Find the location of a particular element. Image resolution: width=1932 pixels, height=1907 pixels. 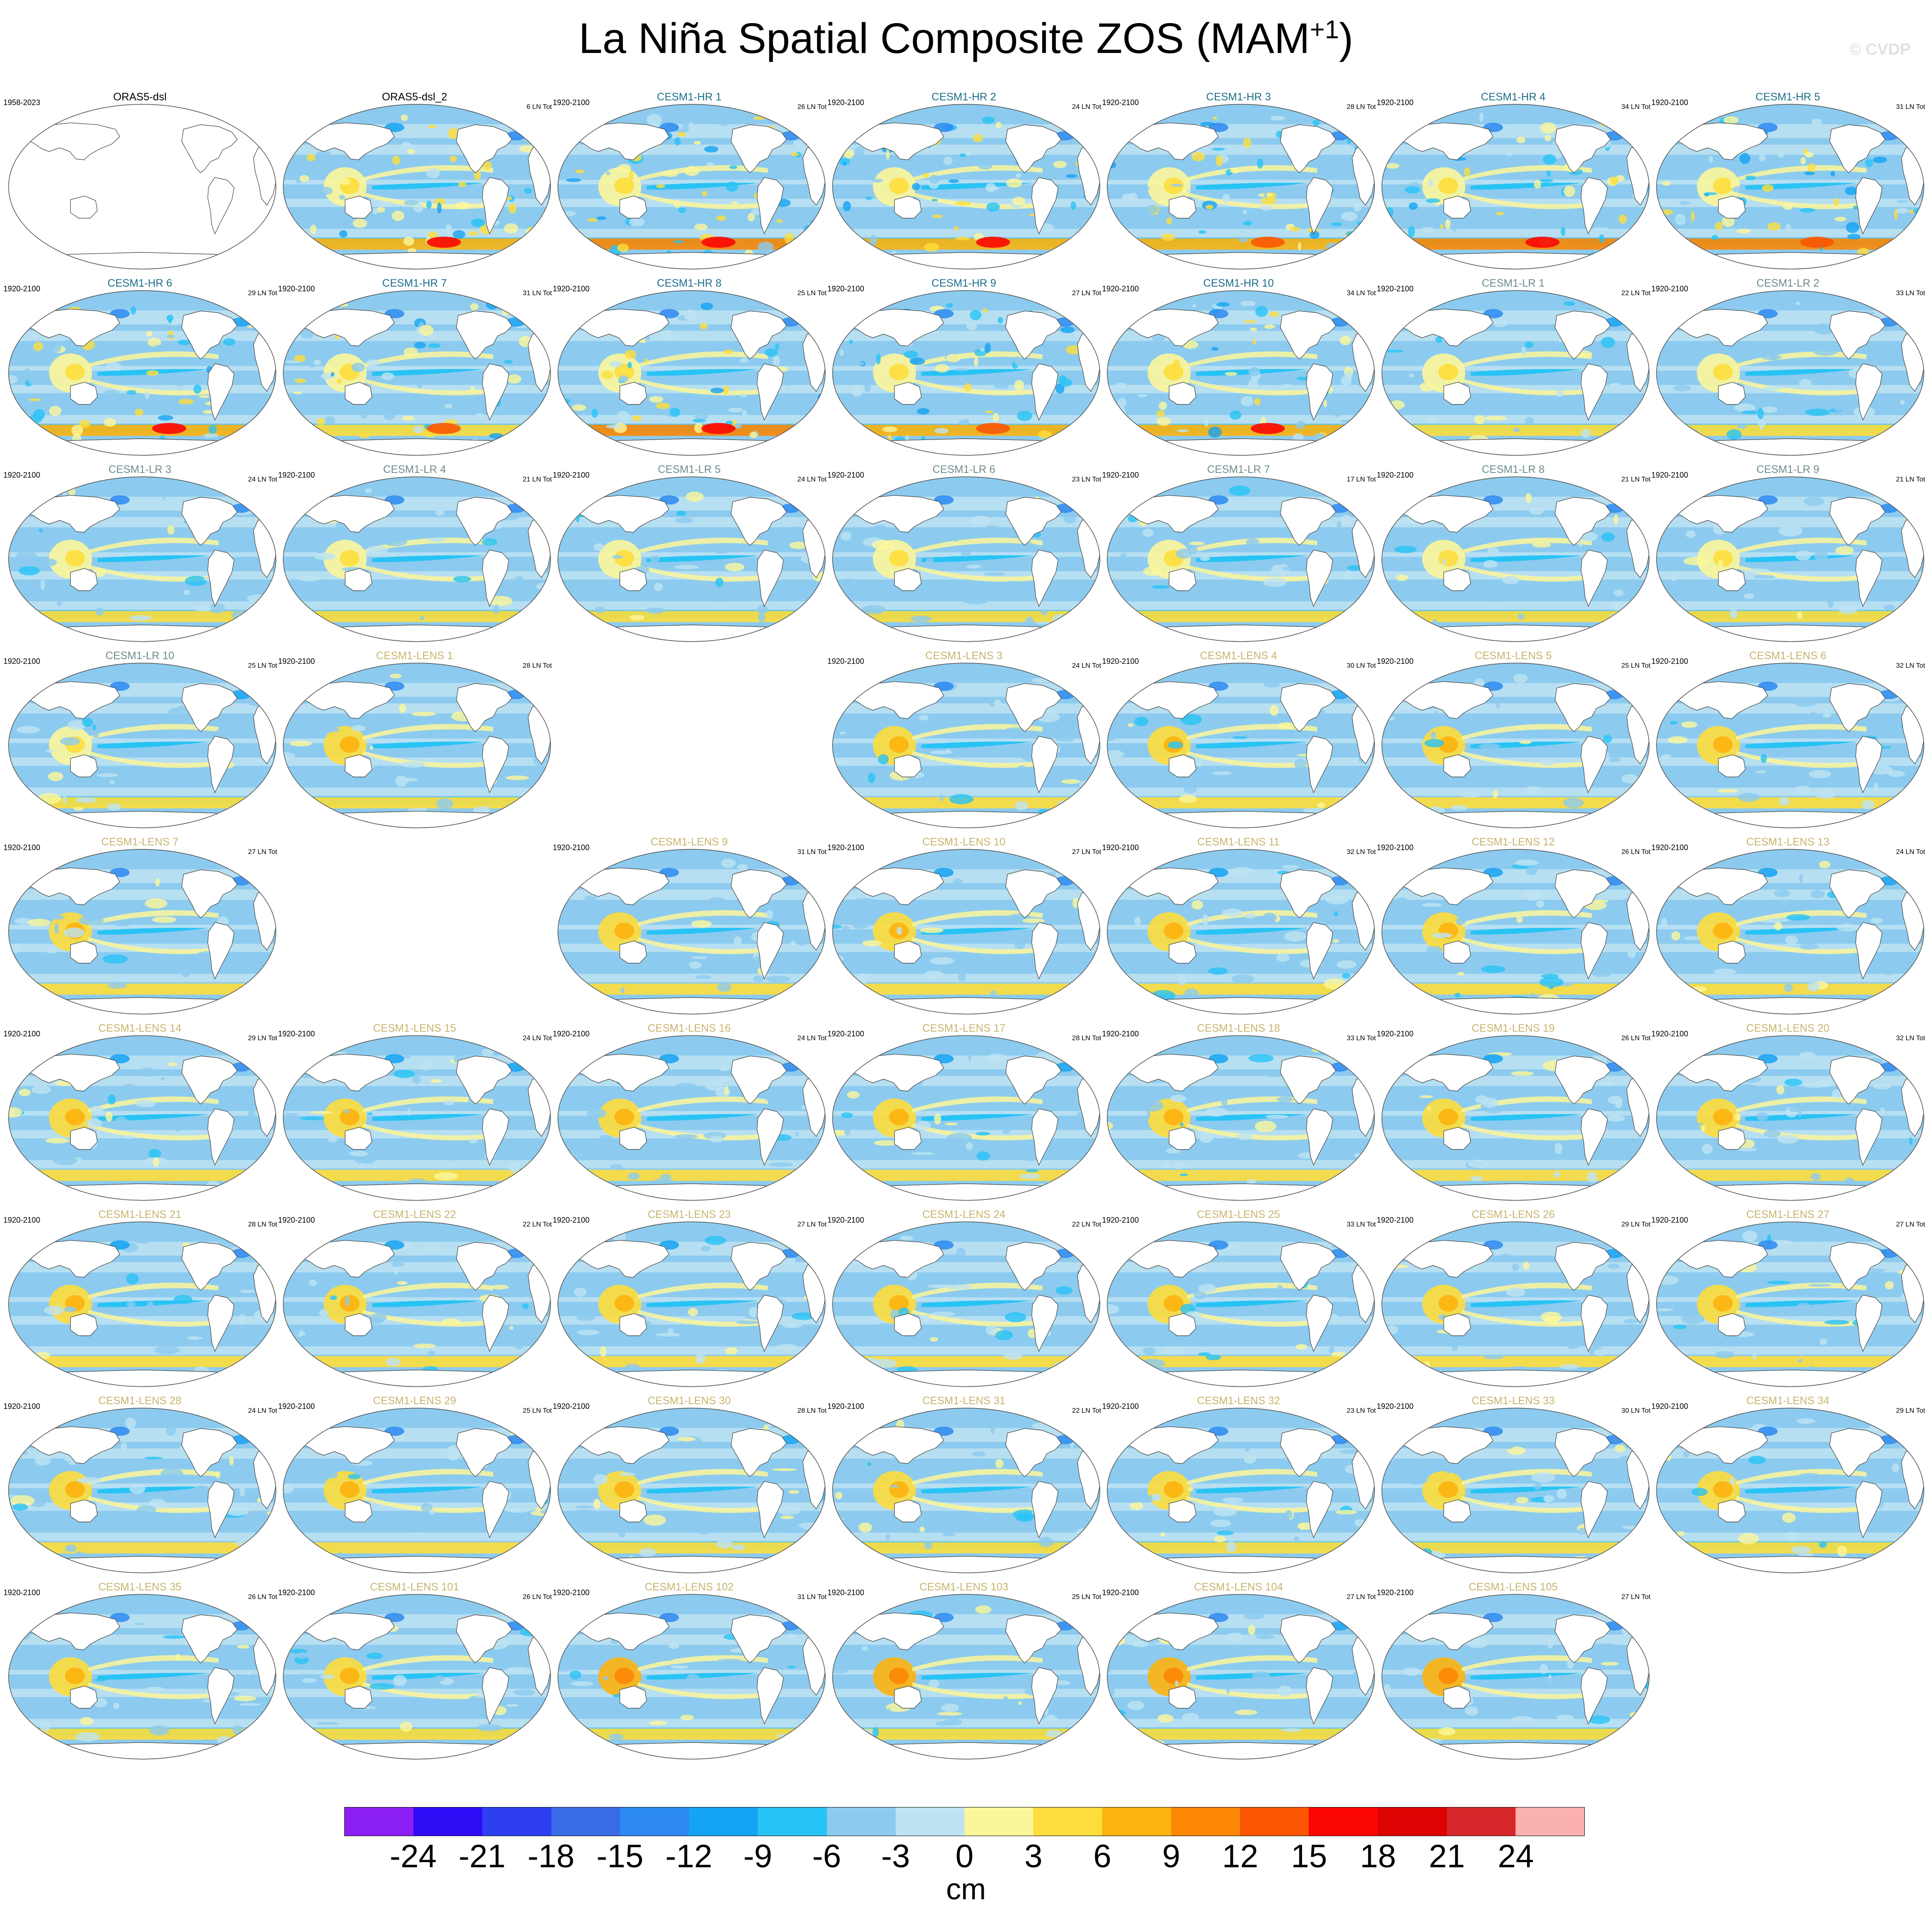

panel-event-count: 24 LN Tot is located at coordinates (537, 1038).